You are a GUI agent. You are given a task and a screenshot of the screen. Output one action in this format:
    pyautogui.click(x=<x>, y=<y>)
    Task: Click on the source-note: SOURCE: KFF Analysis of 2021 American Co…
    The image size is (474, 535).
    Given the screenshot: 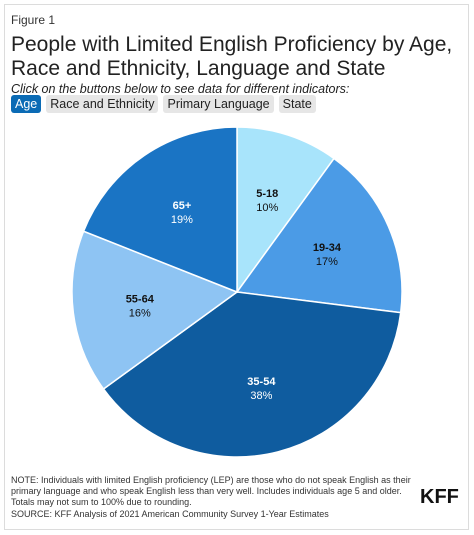 What is the action you would take?
    pyautogui.click(x=170, y=514)
    